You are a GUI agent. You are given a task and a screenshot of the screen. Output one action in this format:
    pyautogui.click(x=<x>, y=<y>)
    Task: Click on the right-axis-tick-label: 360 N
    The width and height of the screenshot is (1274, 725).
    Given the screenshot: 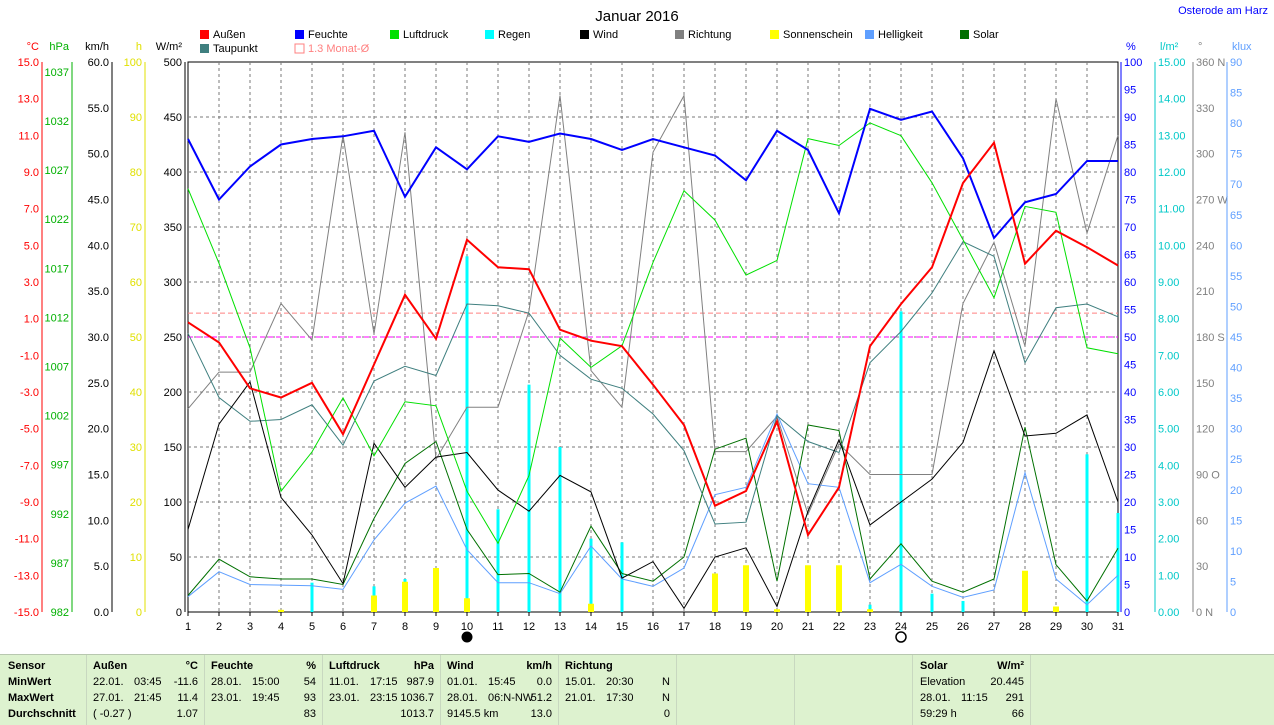 What is the action you would take?
    pyautogui.click(x=1210, y=63)
    